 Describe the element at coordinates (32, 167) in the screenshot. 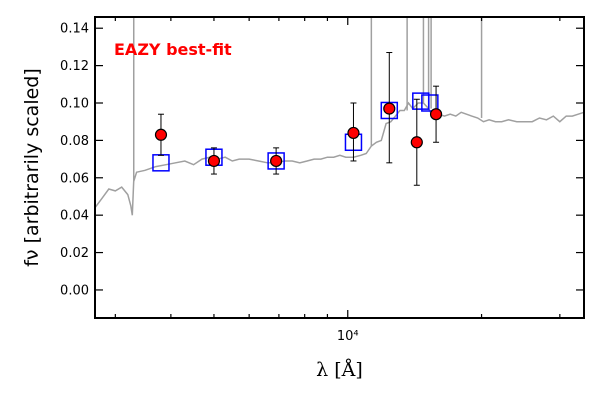

I see `y-axis-label: fν [arbitrarily scaled]` at that location.